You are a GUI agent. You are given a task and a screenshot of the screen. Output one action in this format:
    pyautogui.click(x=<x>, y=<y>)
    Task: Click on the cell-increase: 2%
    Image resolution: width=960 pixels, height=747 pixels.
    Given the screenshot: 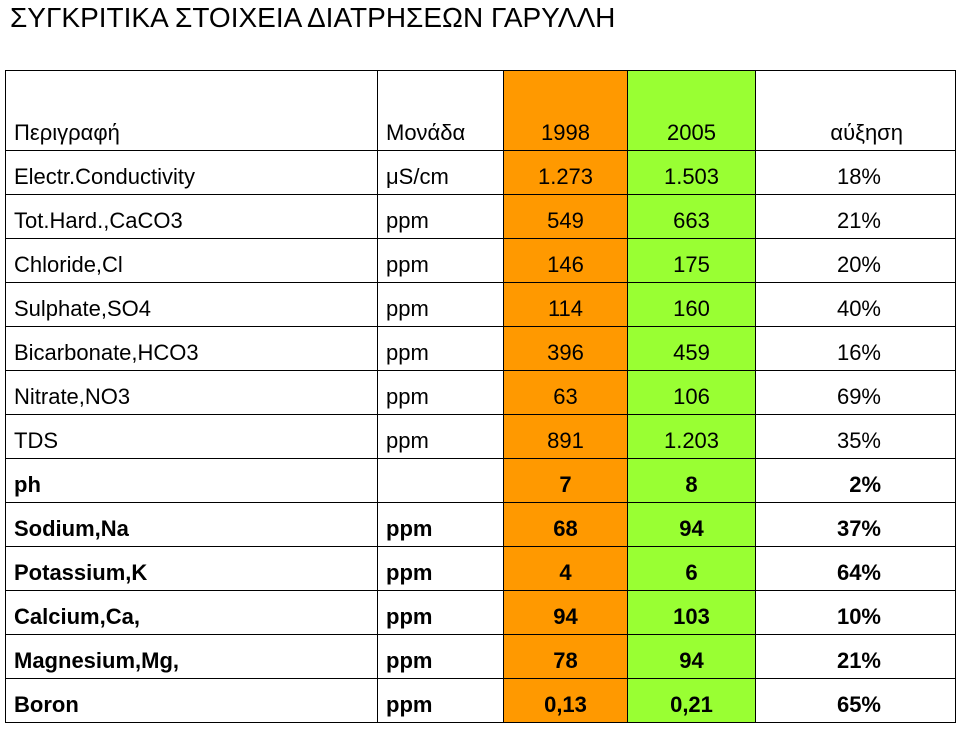 What is the action you would take?
    pyautogui.click(x=855, y=480)
    